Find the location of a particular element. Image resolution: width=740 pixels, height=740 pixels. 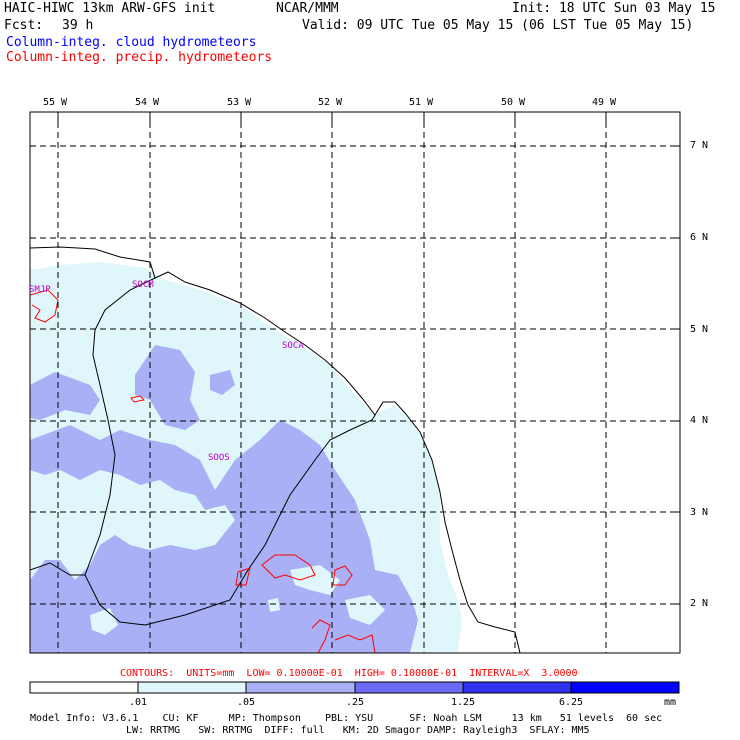

station-label: SOCM is located at coordinates (143, 285).